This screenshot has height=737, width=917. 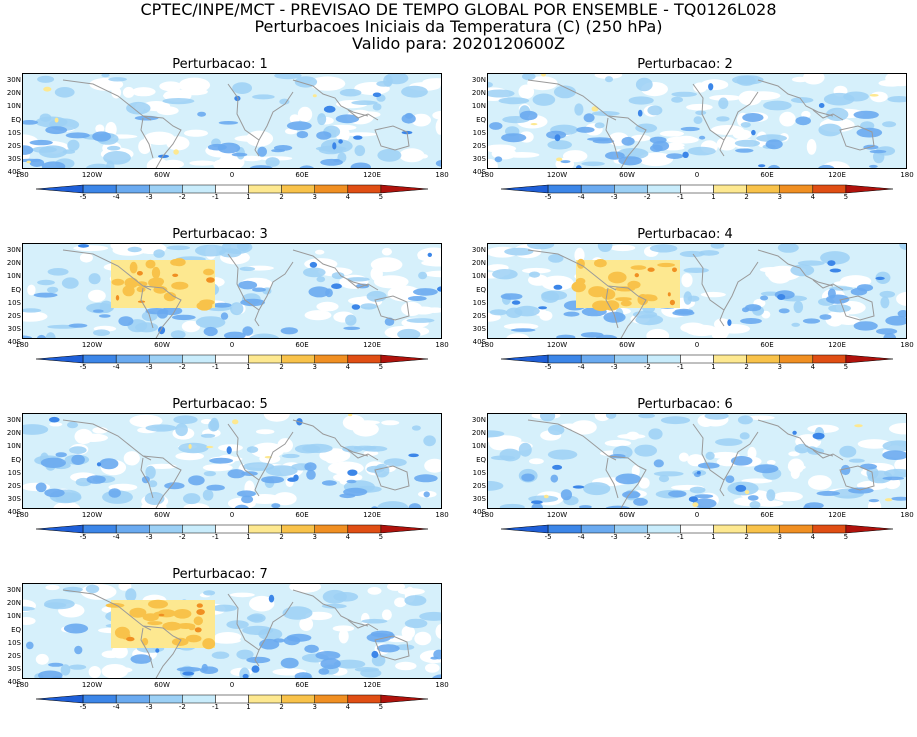 I want to click on colorbar-tick-label: 3, so click(x=779, y=367).